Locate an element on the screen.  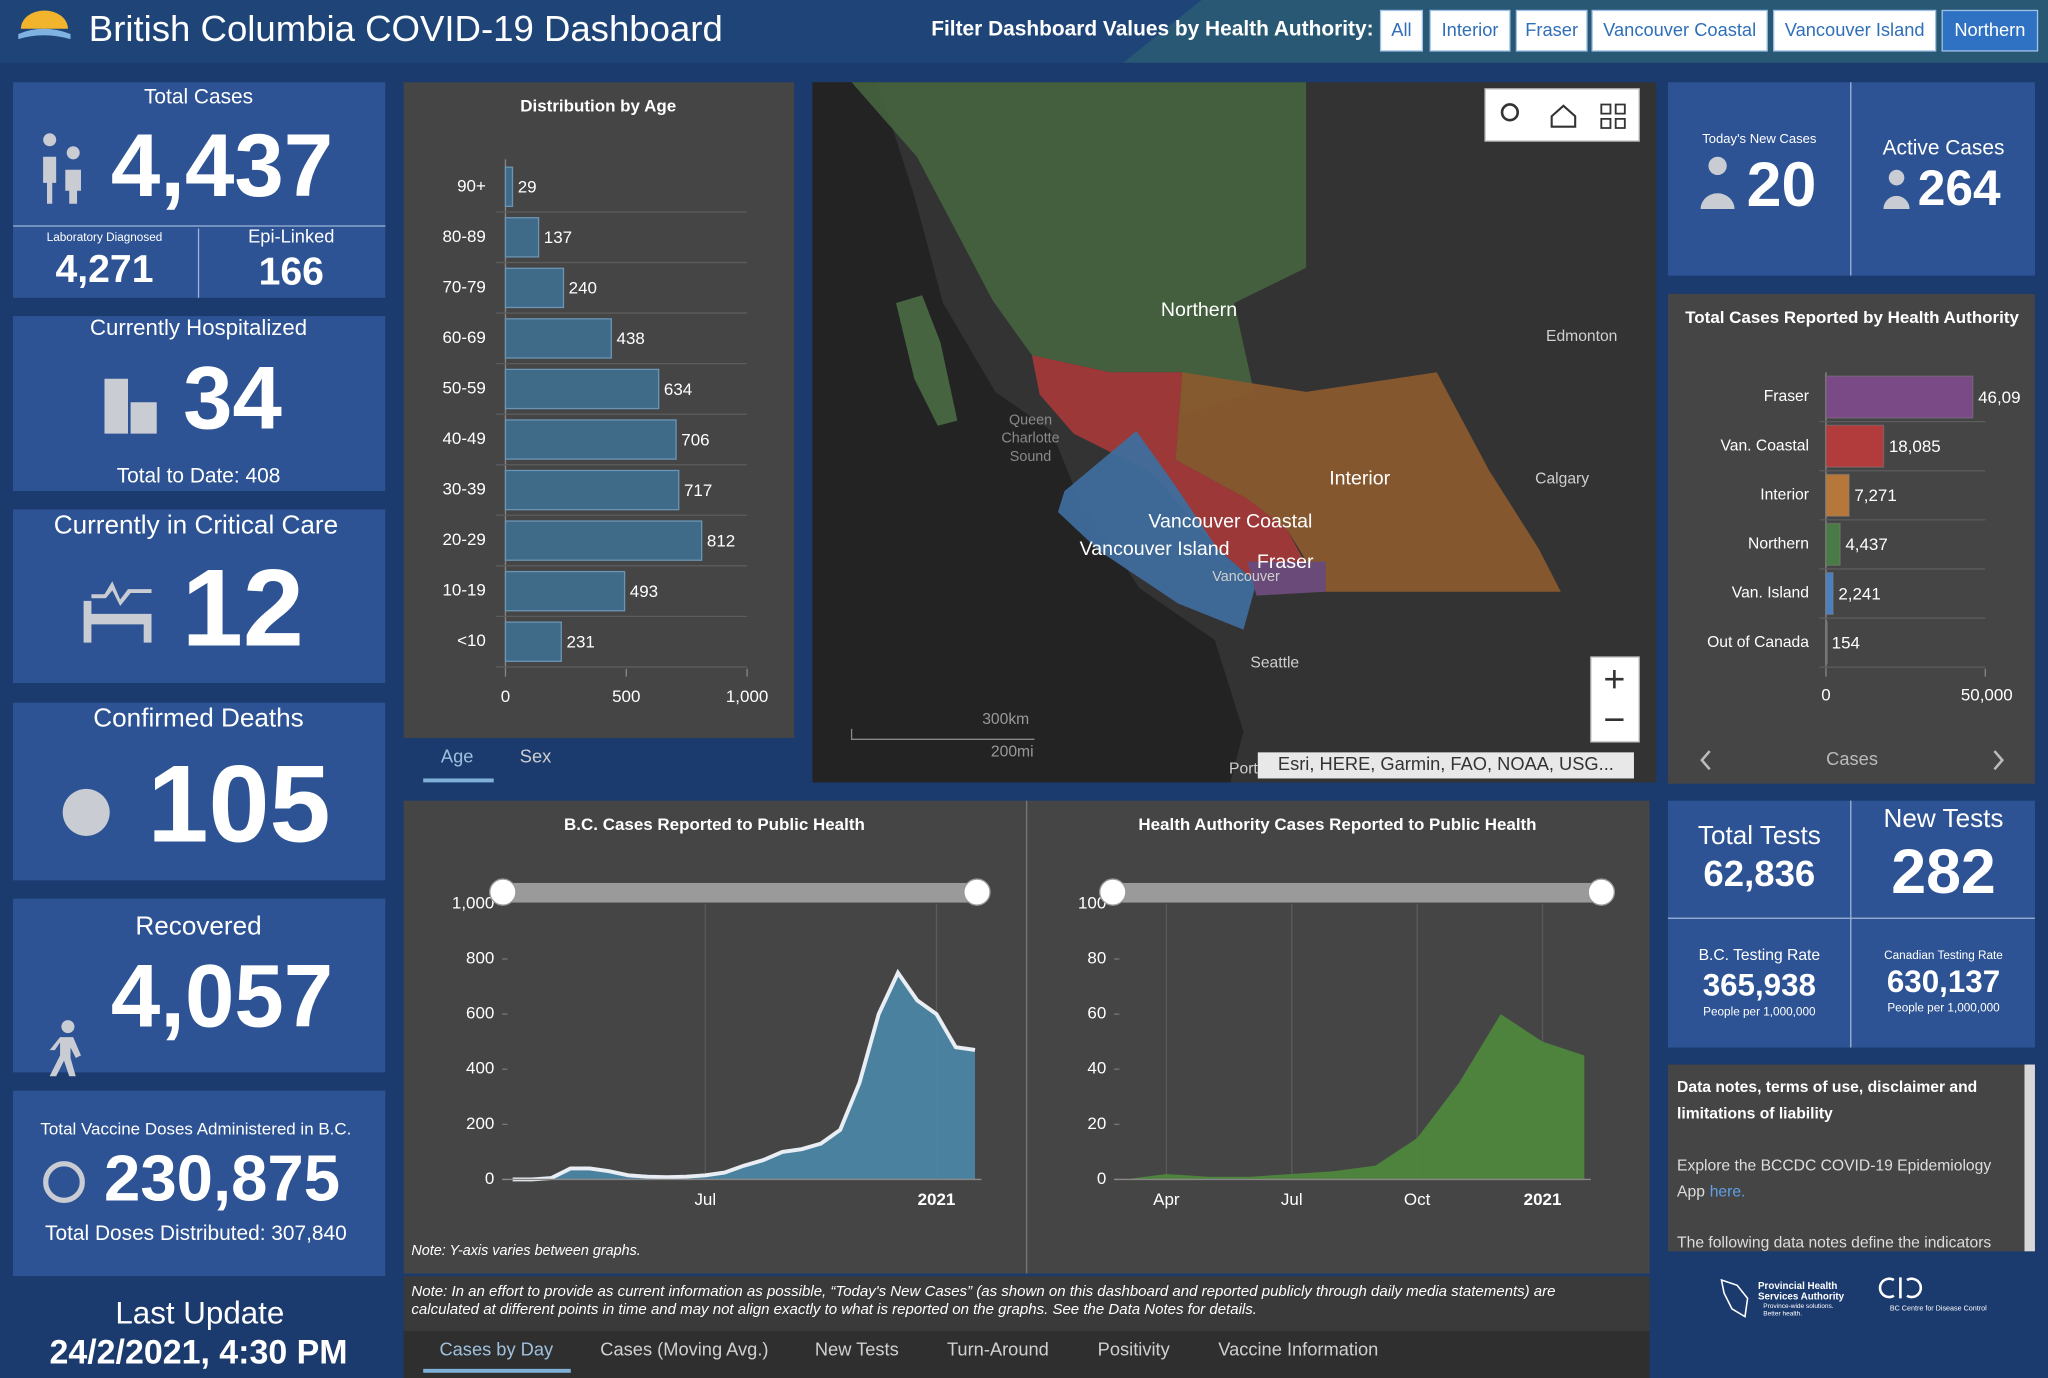
label: B.C. Testing Rate is located at coordinates (1760, 955).